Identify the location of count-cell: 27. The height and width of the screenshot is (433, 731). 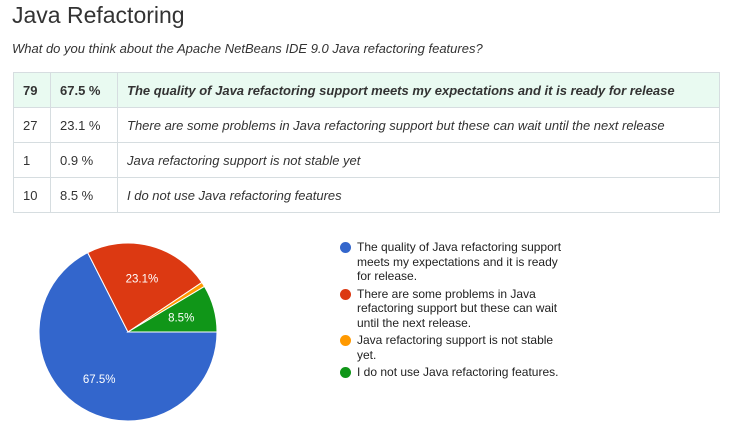
(32, 125).